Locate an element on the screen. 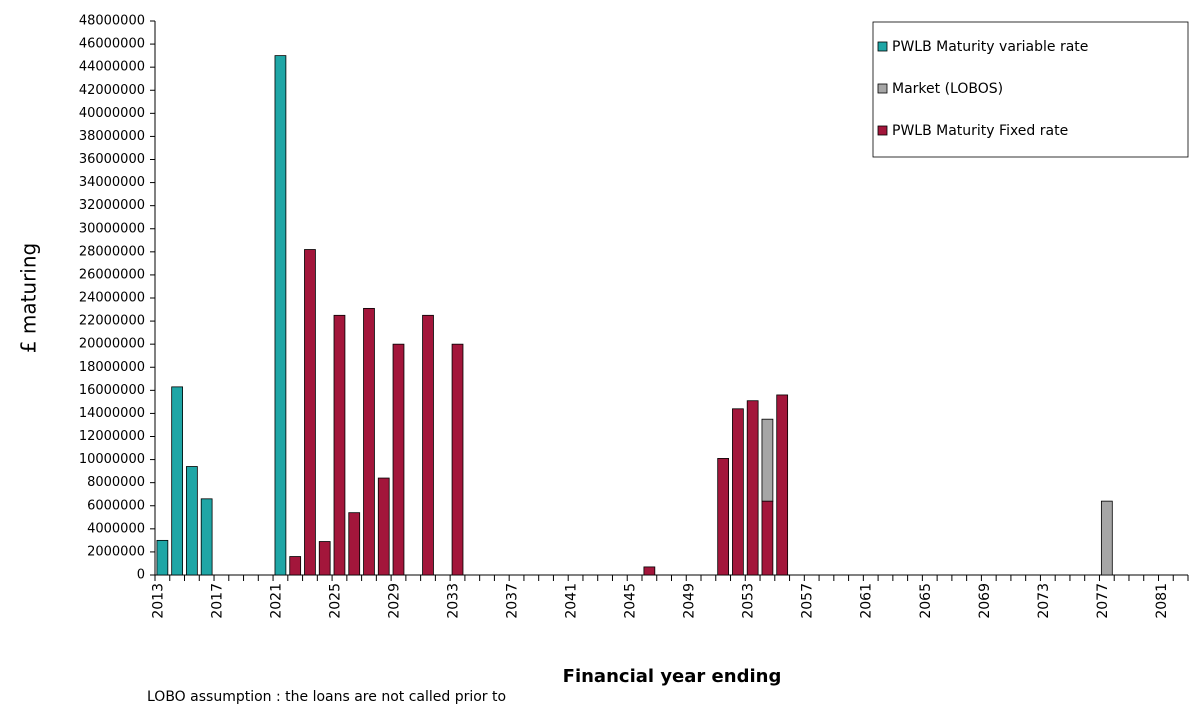  legend-box is located at coordinates (1030, 89).